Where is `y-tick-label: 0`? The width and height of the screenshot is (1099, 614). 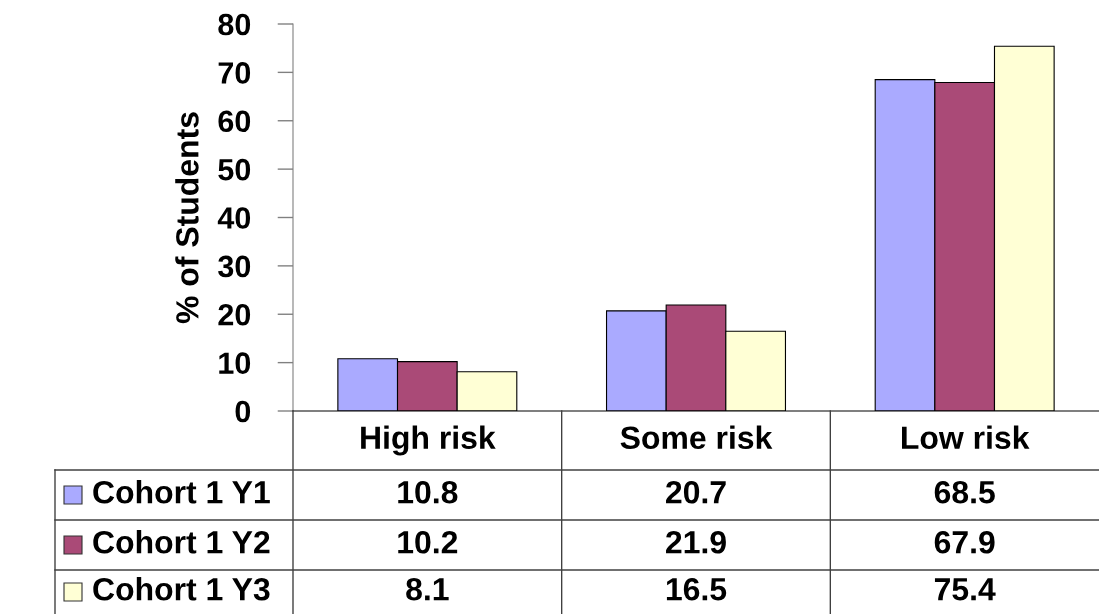
y-tick-label: 0 is located at coordinates (243, 411).